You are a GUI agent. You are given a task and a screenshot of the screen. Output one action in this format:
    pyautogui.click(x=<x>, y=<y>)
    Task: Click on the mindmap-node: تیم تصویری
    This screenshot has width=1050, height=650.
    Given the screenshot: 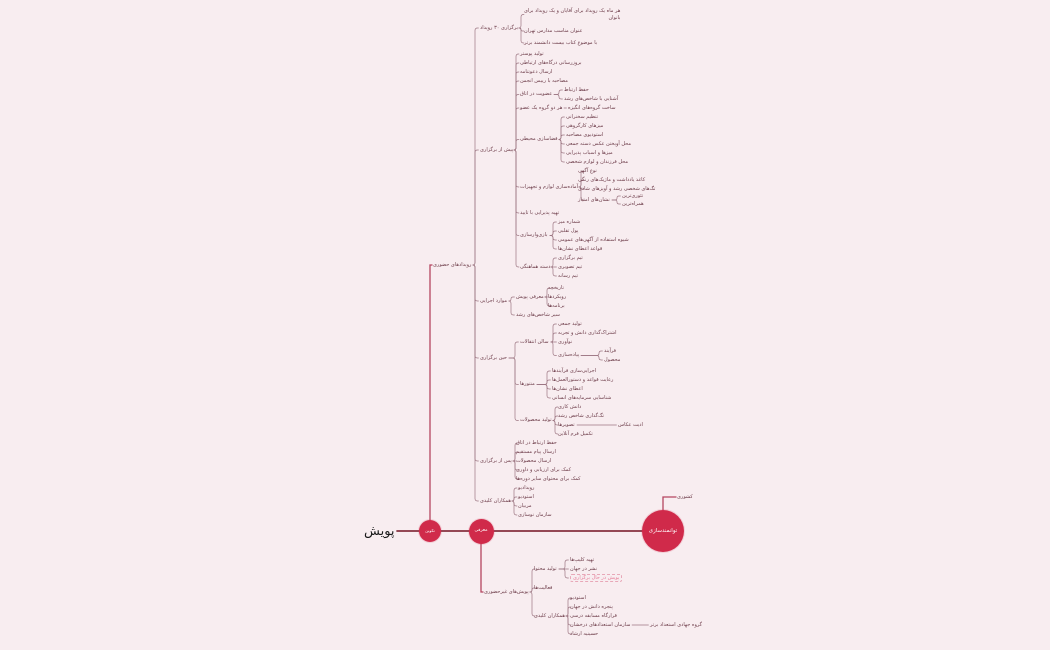 What is the action you would take?
    pyautogui.click(x=570, y=266)
    